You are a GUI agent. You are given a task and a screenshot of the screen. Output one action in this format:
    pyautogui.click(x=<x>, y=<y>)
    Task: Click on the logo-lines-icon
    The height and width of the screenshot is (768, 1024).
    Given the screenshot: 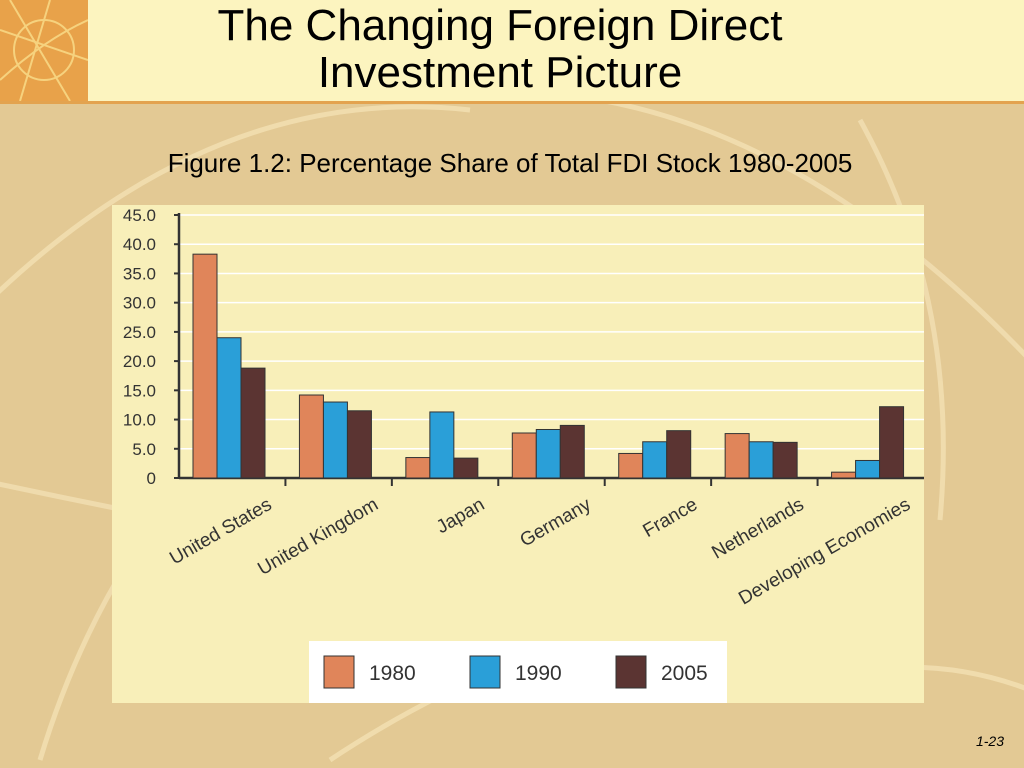 What is the action you would take?
    pyautogui.click(x=44, y=50)
    